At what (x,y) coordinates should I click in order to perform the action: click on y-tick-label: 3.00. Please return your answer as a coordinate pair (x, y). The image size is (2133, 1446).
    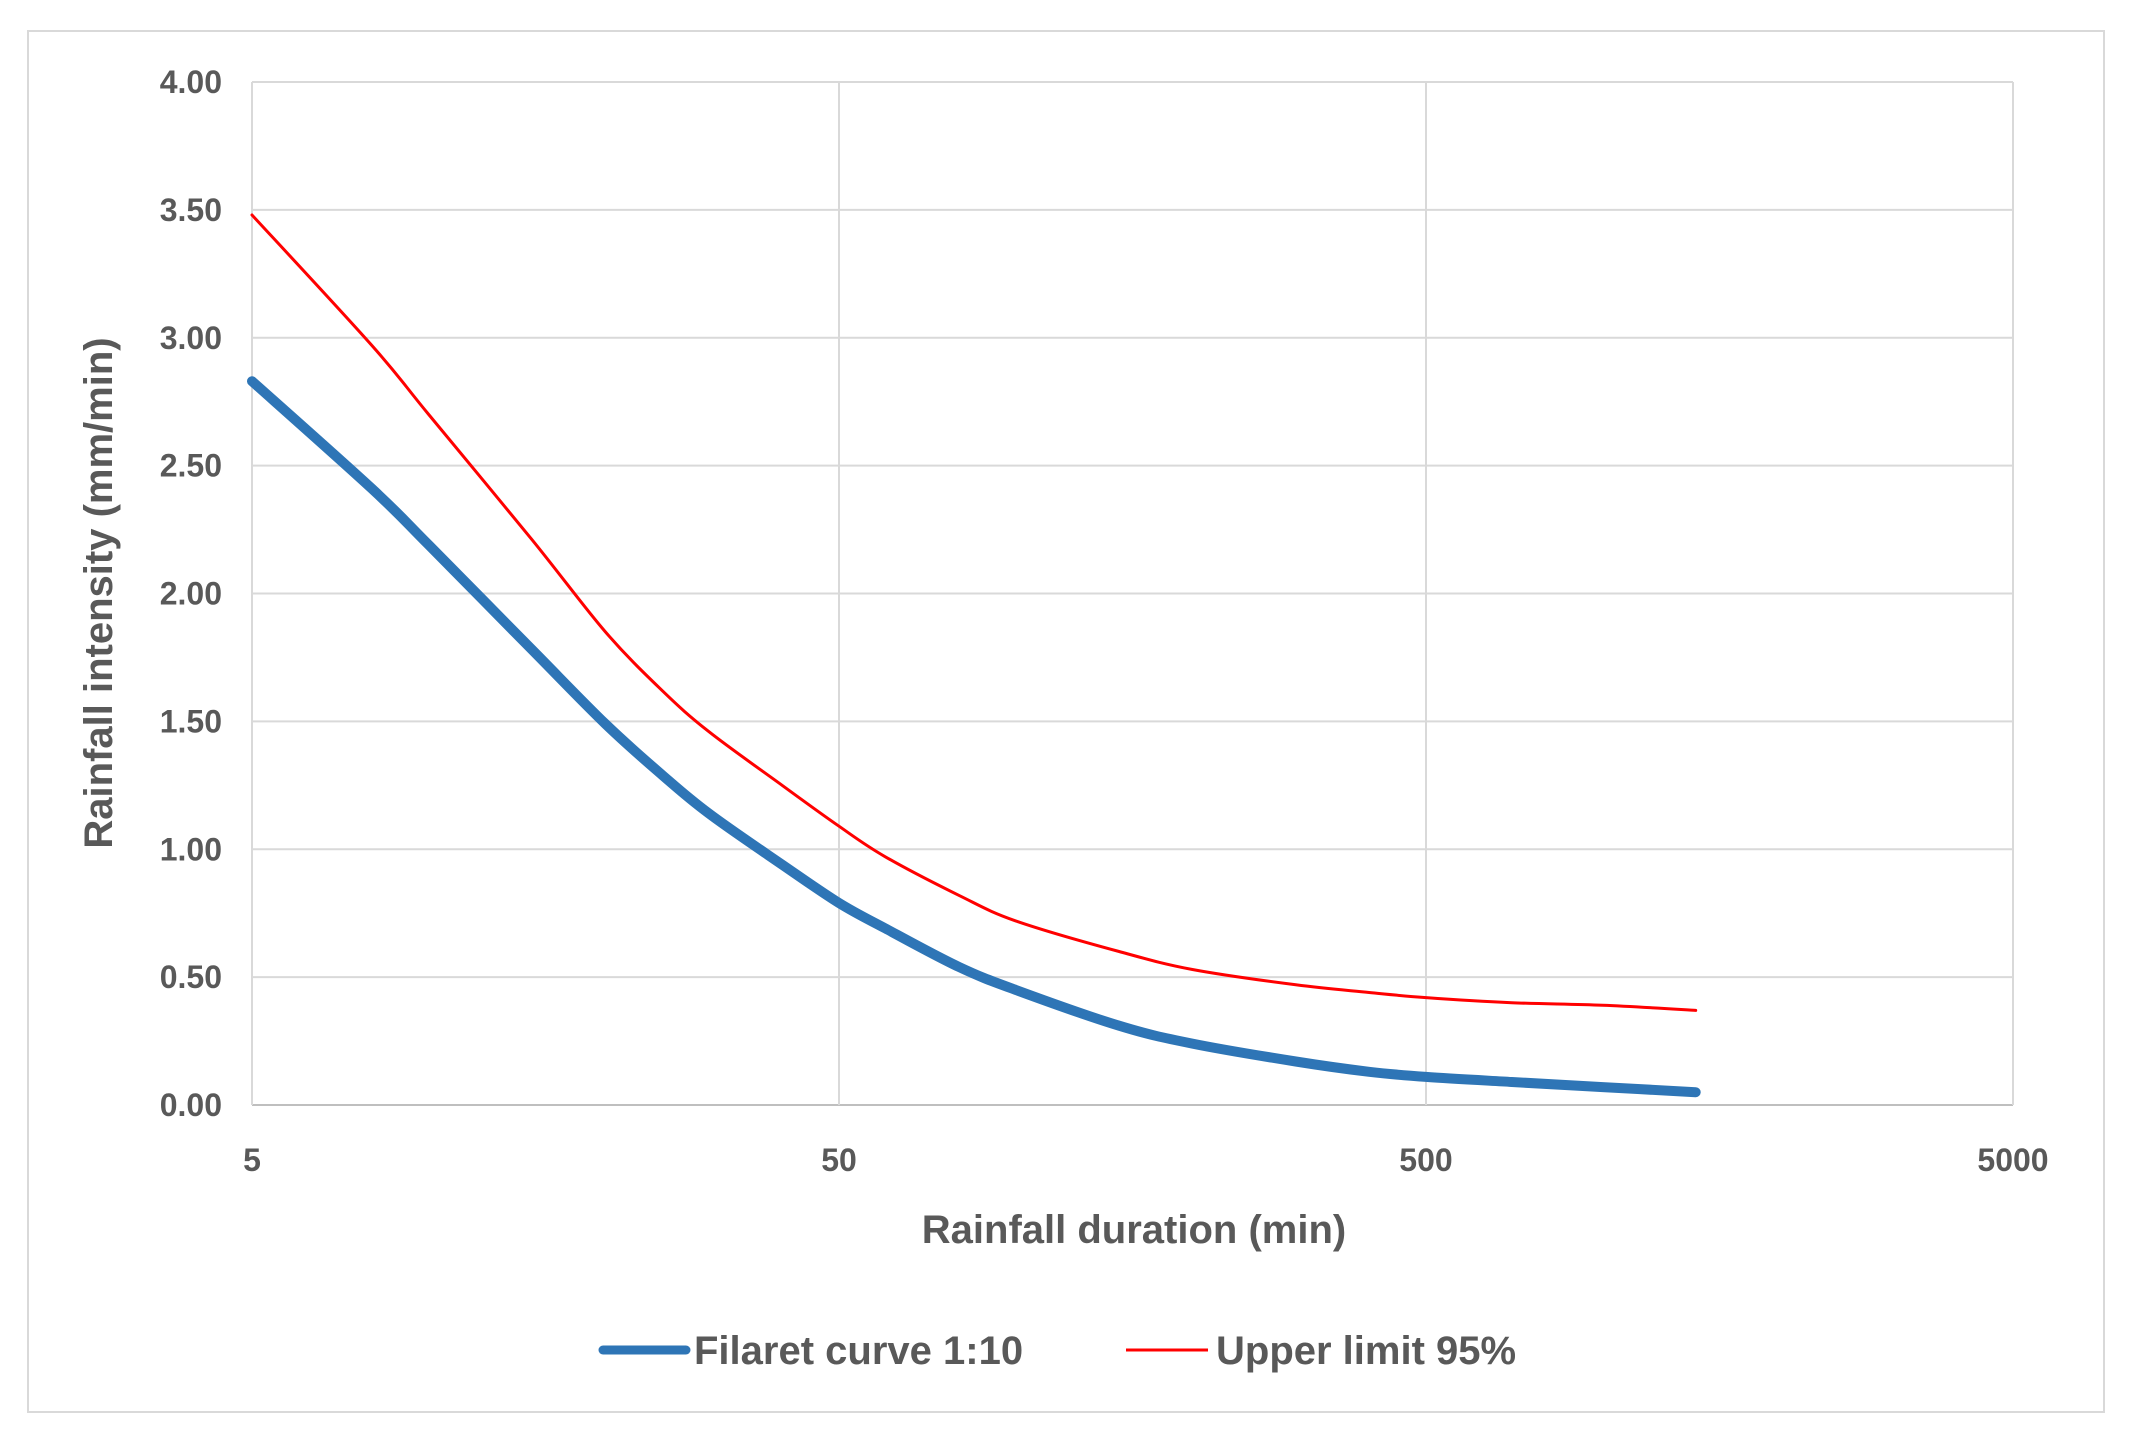
    Looking at the image, I should click on (191, 338).